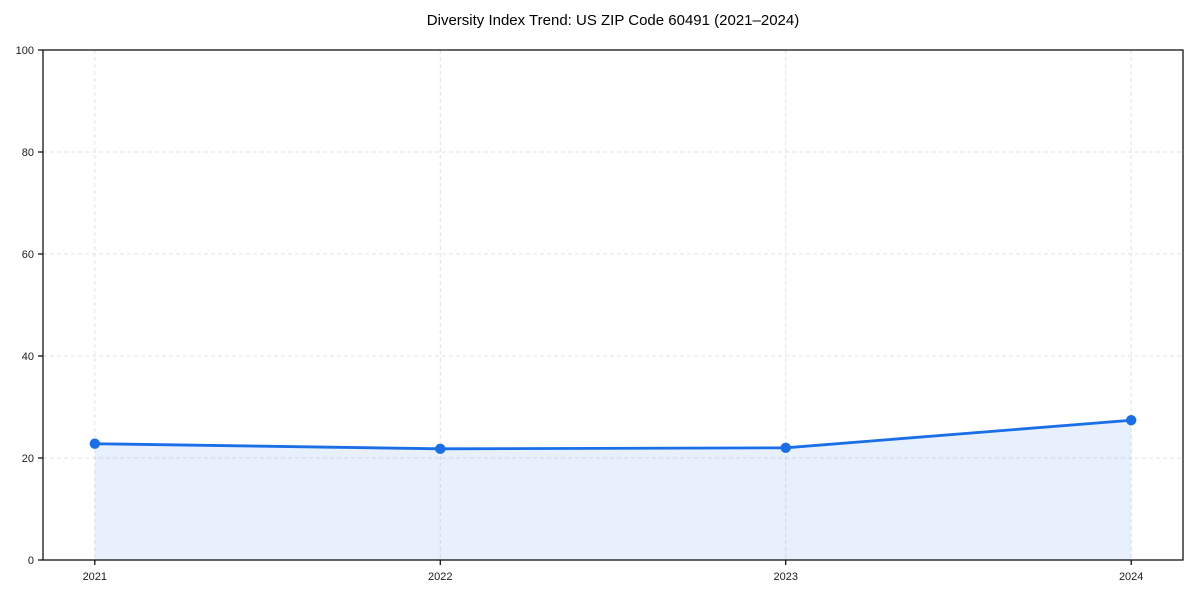 The image size is (1200, 600). Describe the element at coordinates (25, 51) in the screenshot. I see `y-tick-label: 100` at that location.